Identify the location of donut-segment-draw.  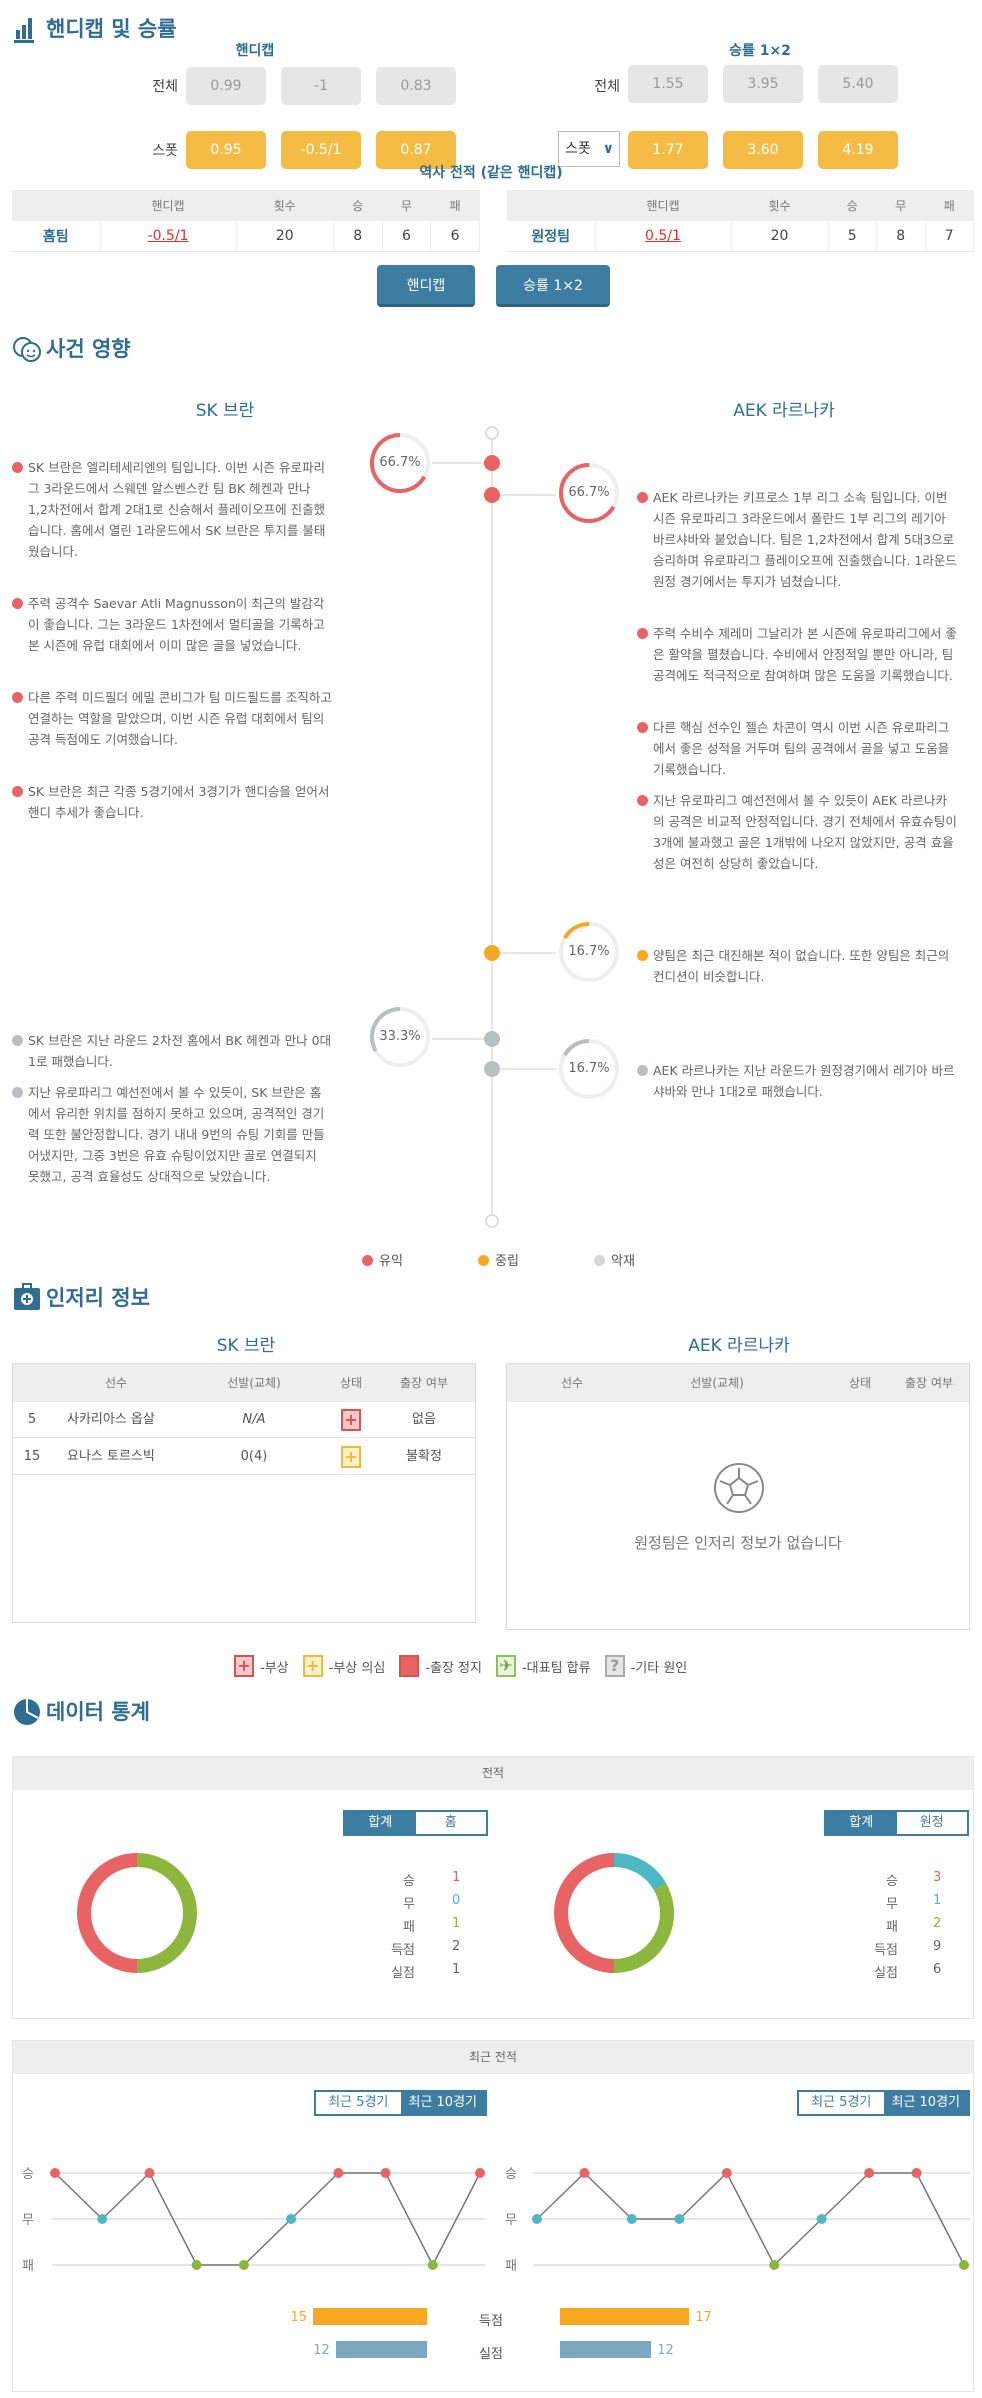
(639, 1872).